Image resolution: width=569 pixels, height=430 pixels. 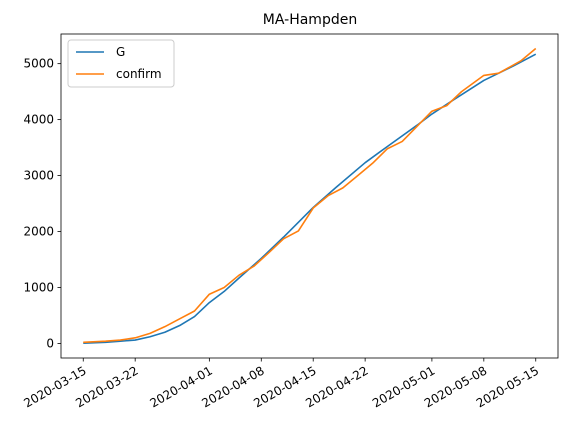 I want to click on y-tick-label: 3000, so click(x=38, y=176).